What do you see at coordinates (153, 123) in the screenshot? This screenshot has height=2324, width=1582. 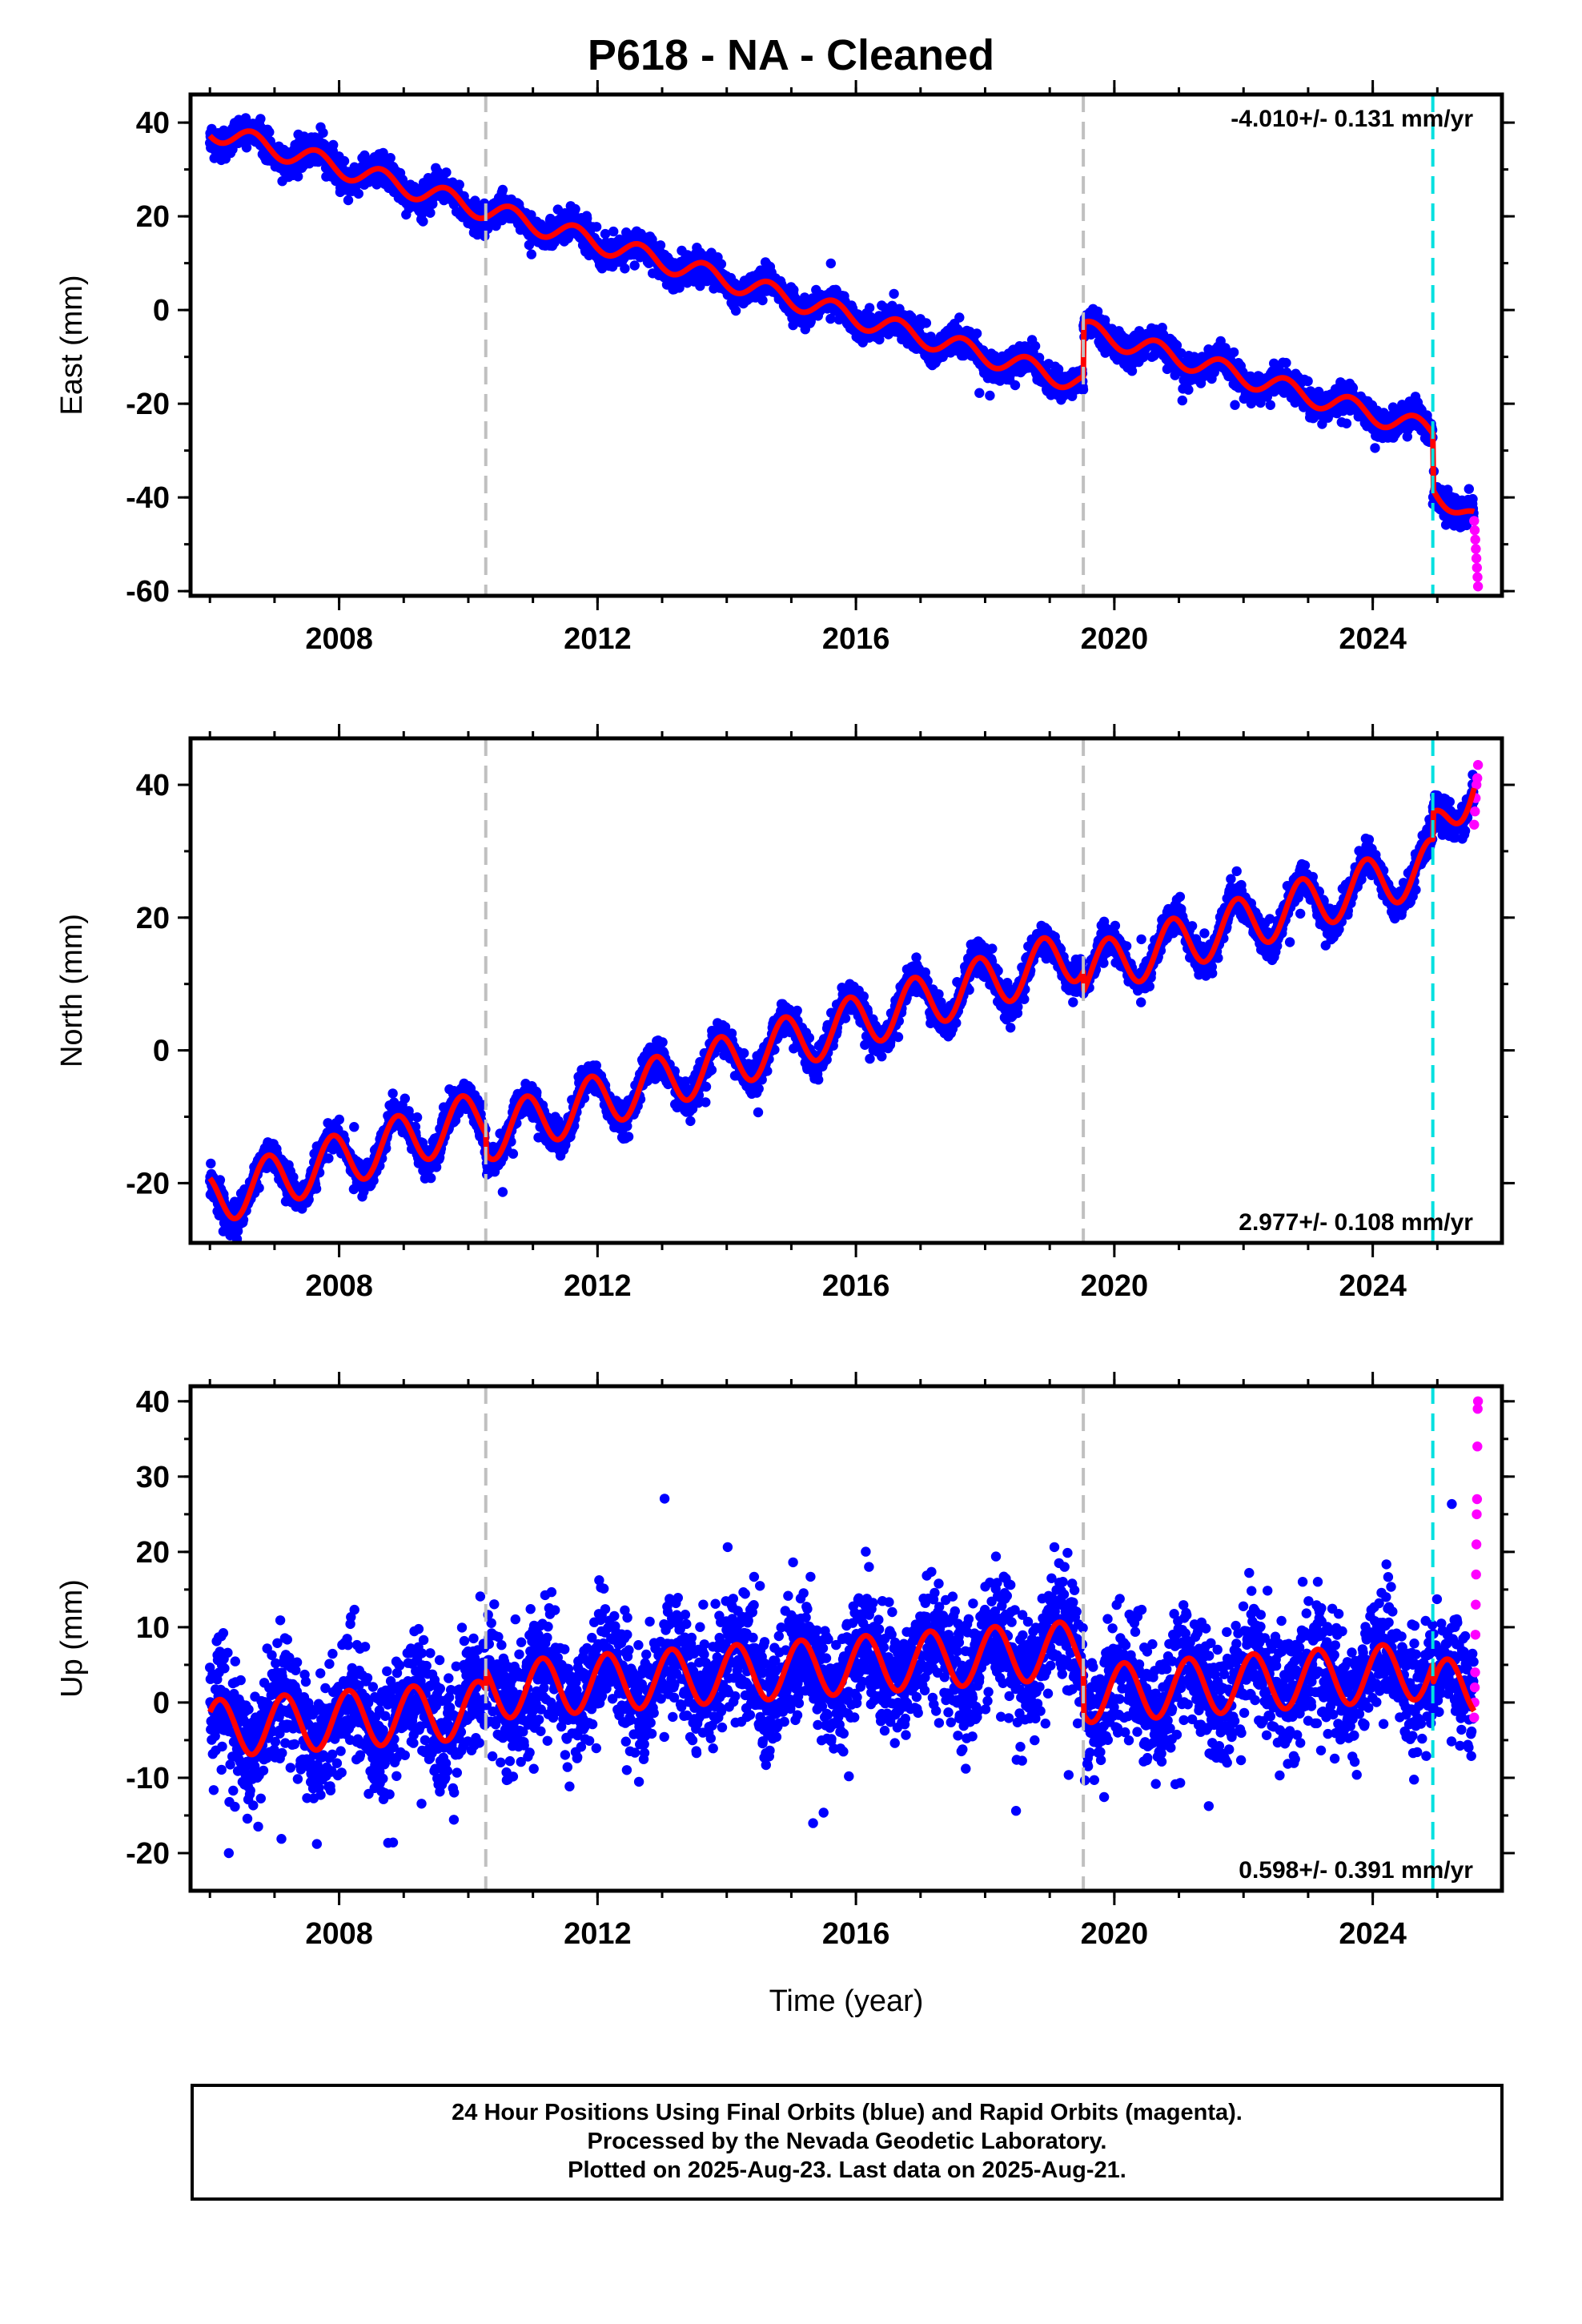 I see `y-tick-label: 40` at bounding box center [153, 123].